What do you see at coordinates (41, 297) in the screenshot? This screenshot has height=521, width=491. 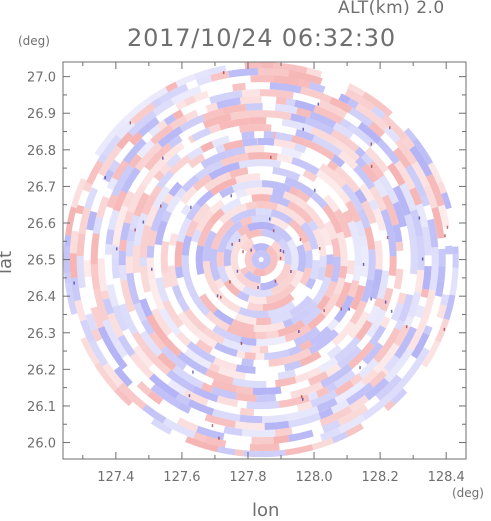 I see `y-tick-label: 26.4` at bounding box center [41, 297].